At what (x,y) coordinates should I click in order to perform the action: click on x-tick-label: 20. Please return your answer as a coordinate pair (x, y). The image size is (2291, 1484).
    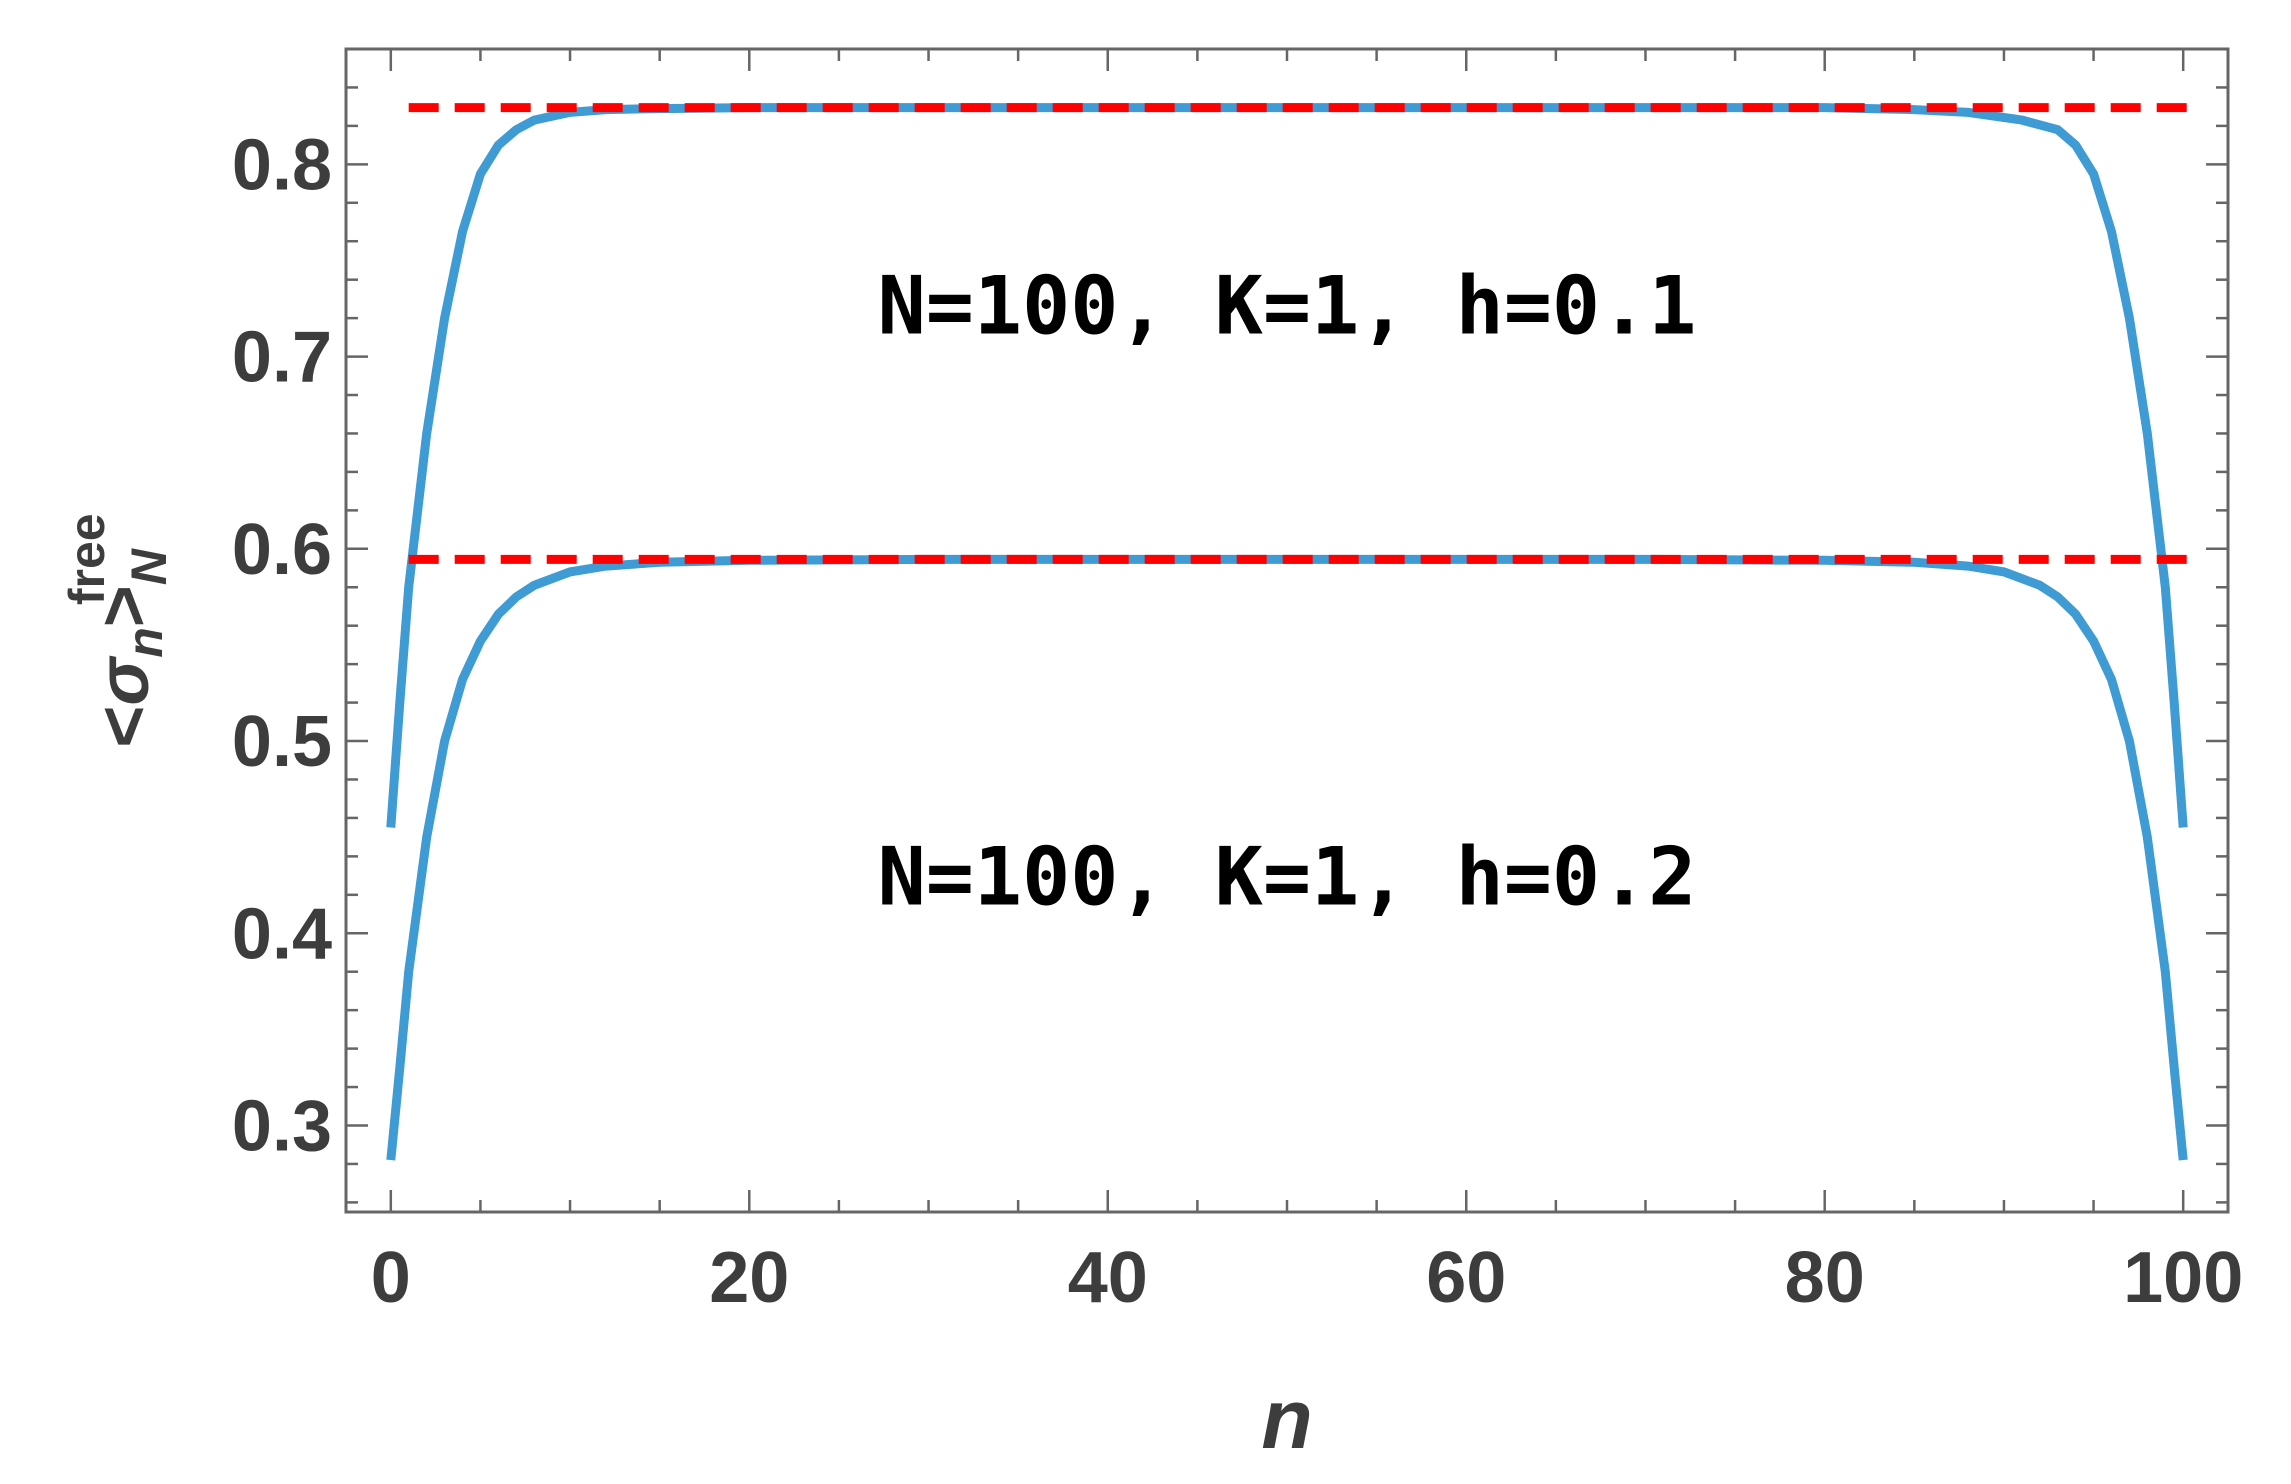
    Looking at the image, I should click on (749, 1278).